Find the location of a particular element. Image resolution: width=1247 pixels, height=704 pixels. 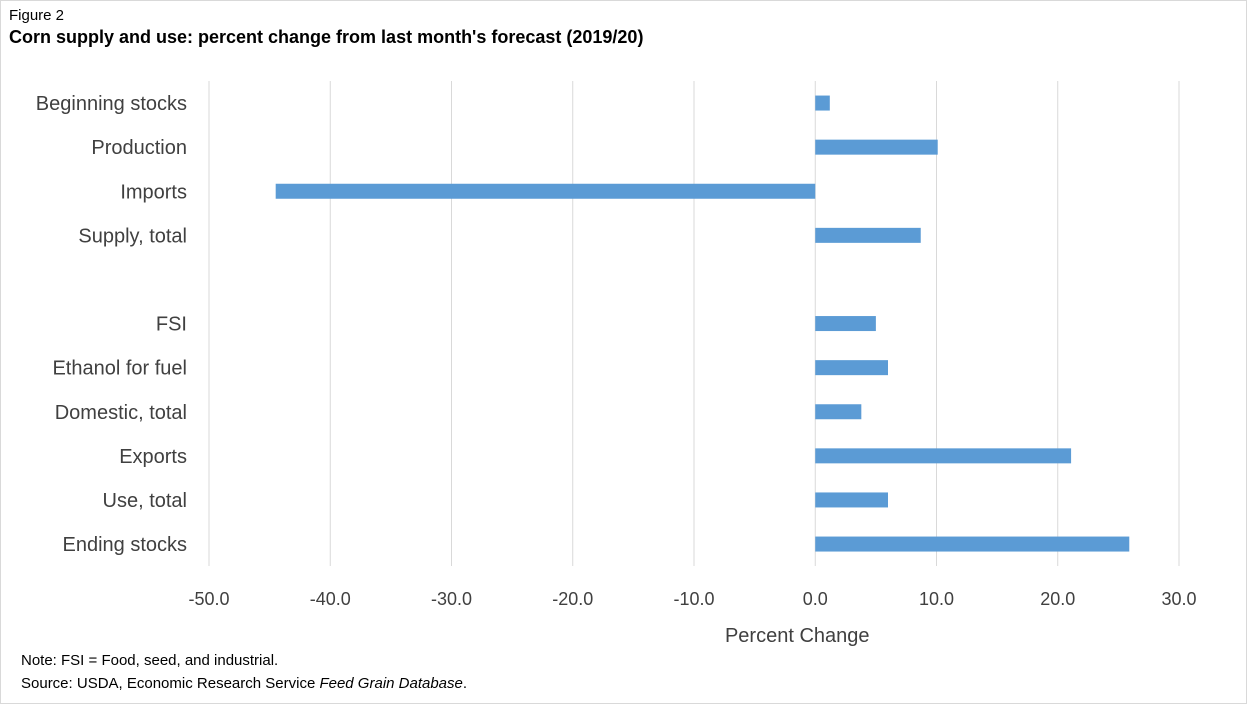

category-label: Imports is located at coordinates (153, 192).